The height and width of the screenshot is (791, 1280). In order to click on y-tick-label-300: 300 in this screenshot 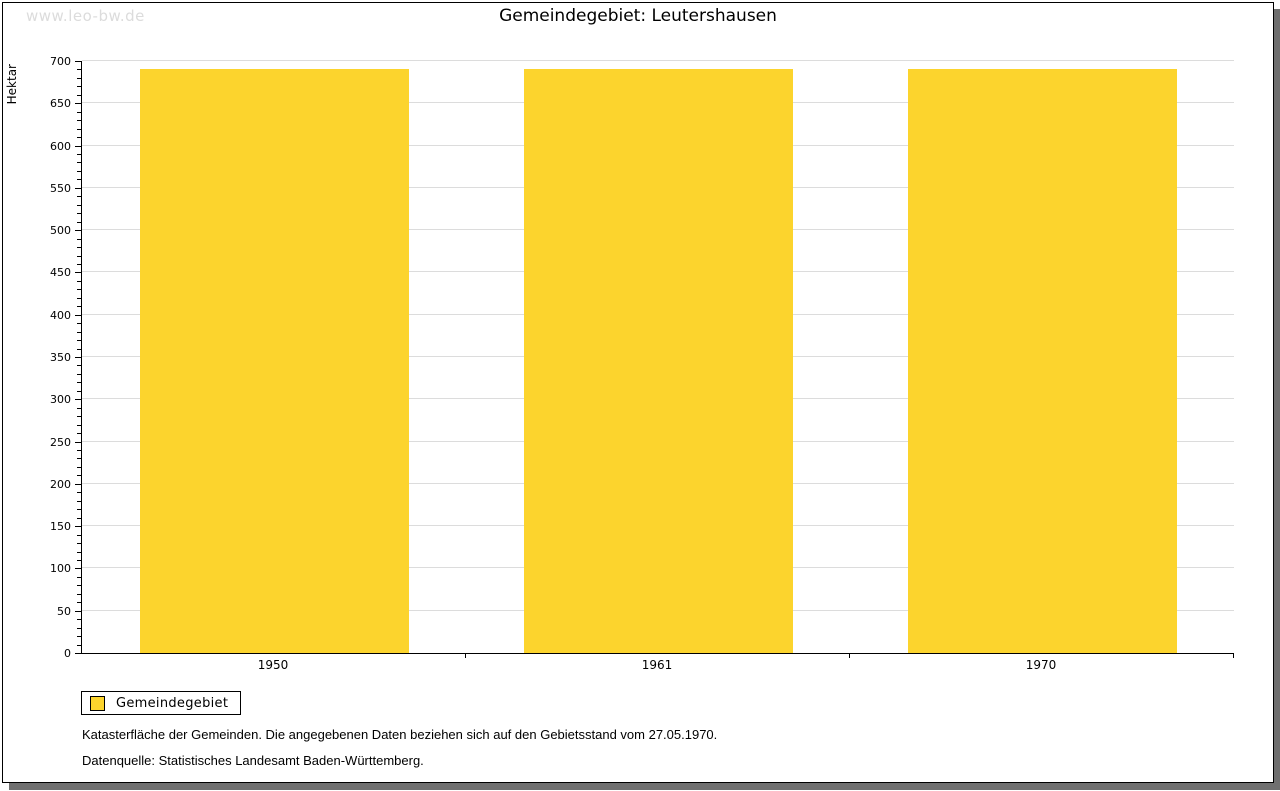, I will do `click(60, 400)`.